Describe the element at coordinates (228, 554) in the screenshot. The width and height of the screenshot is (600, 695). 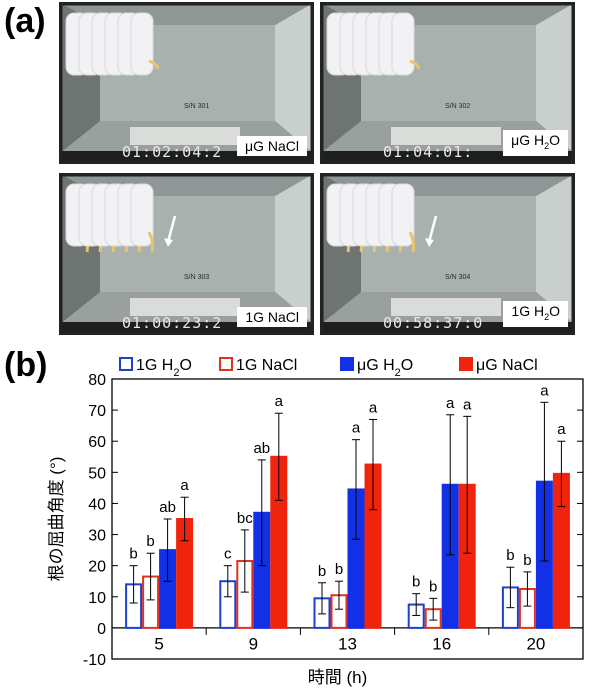
I see `significance-label: c` at that location.